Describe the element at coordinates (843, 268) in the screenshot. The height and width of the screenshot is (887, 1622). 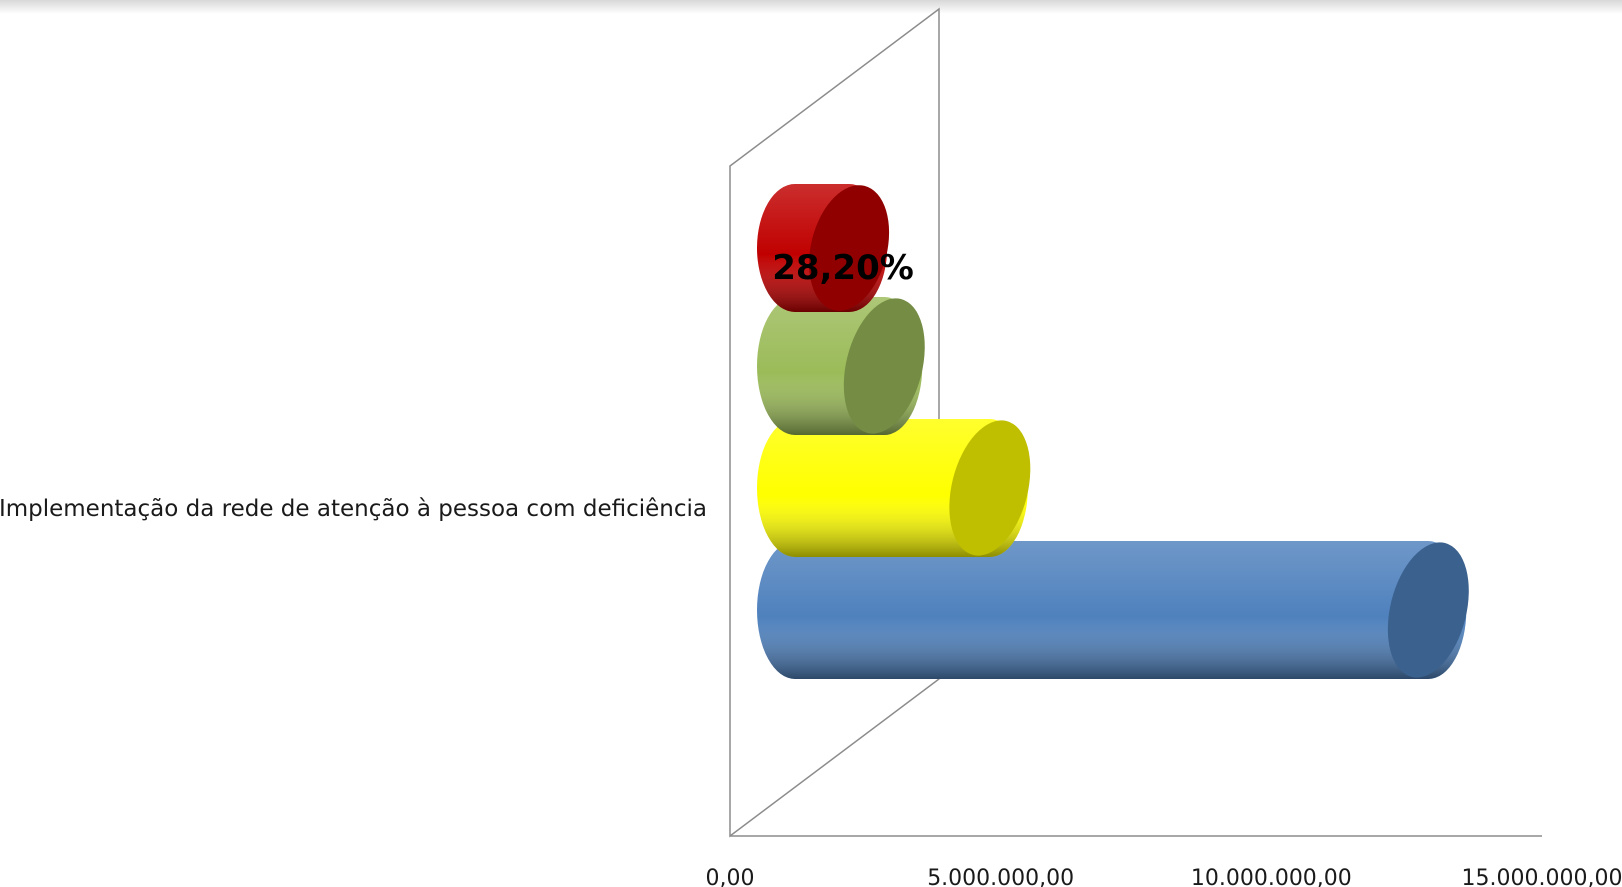
I see `data-label: 28,20%` at that location.